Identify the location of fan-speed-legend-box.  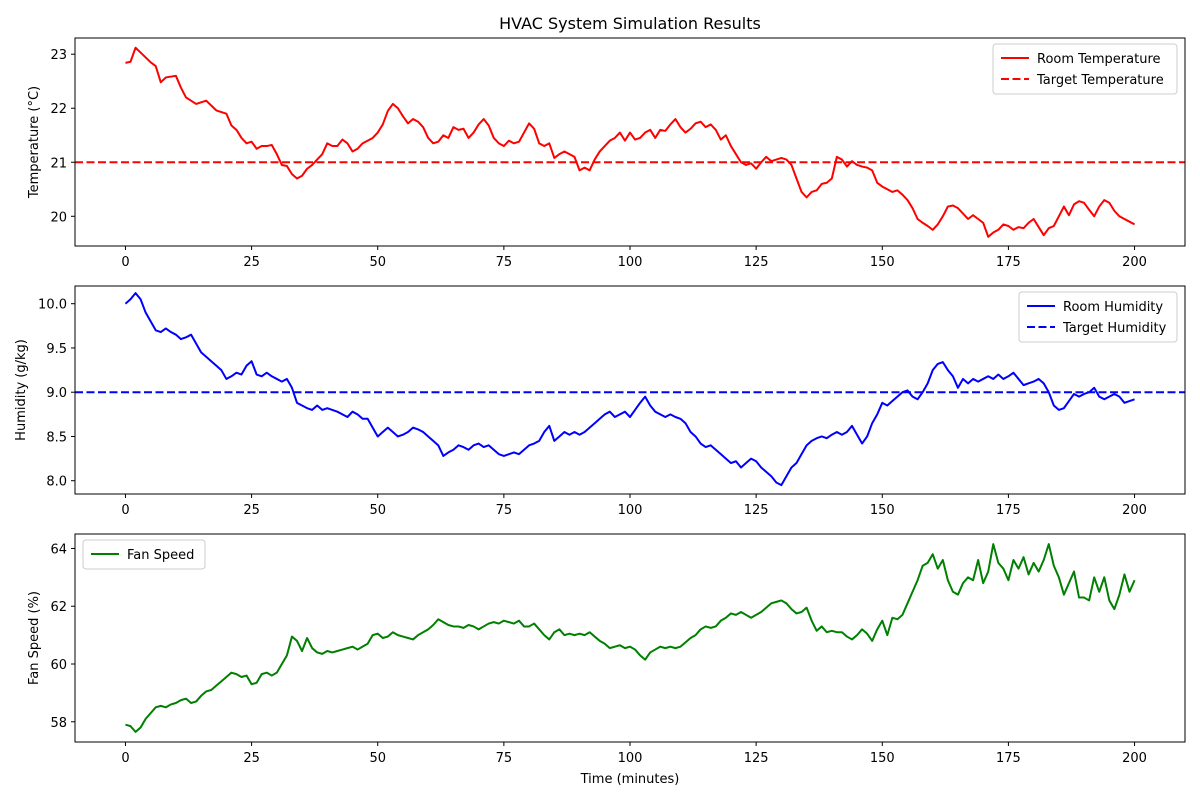
(144, 554).